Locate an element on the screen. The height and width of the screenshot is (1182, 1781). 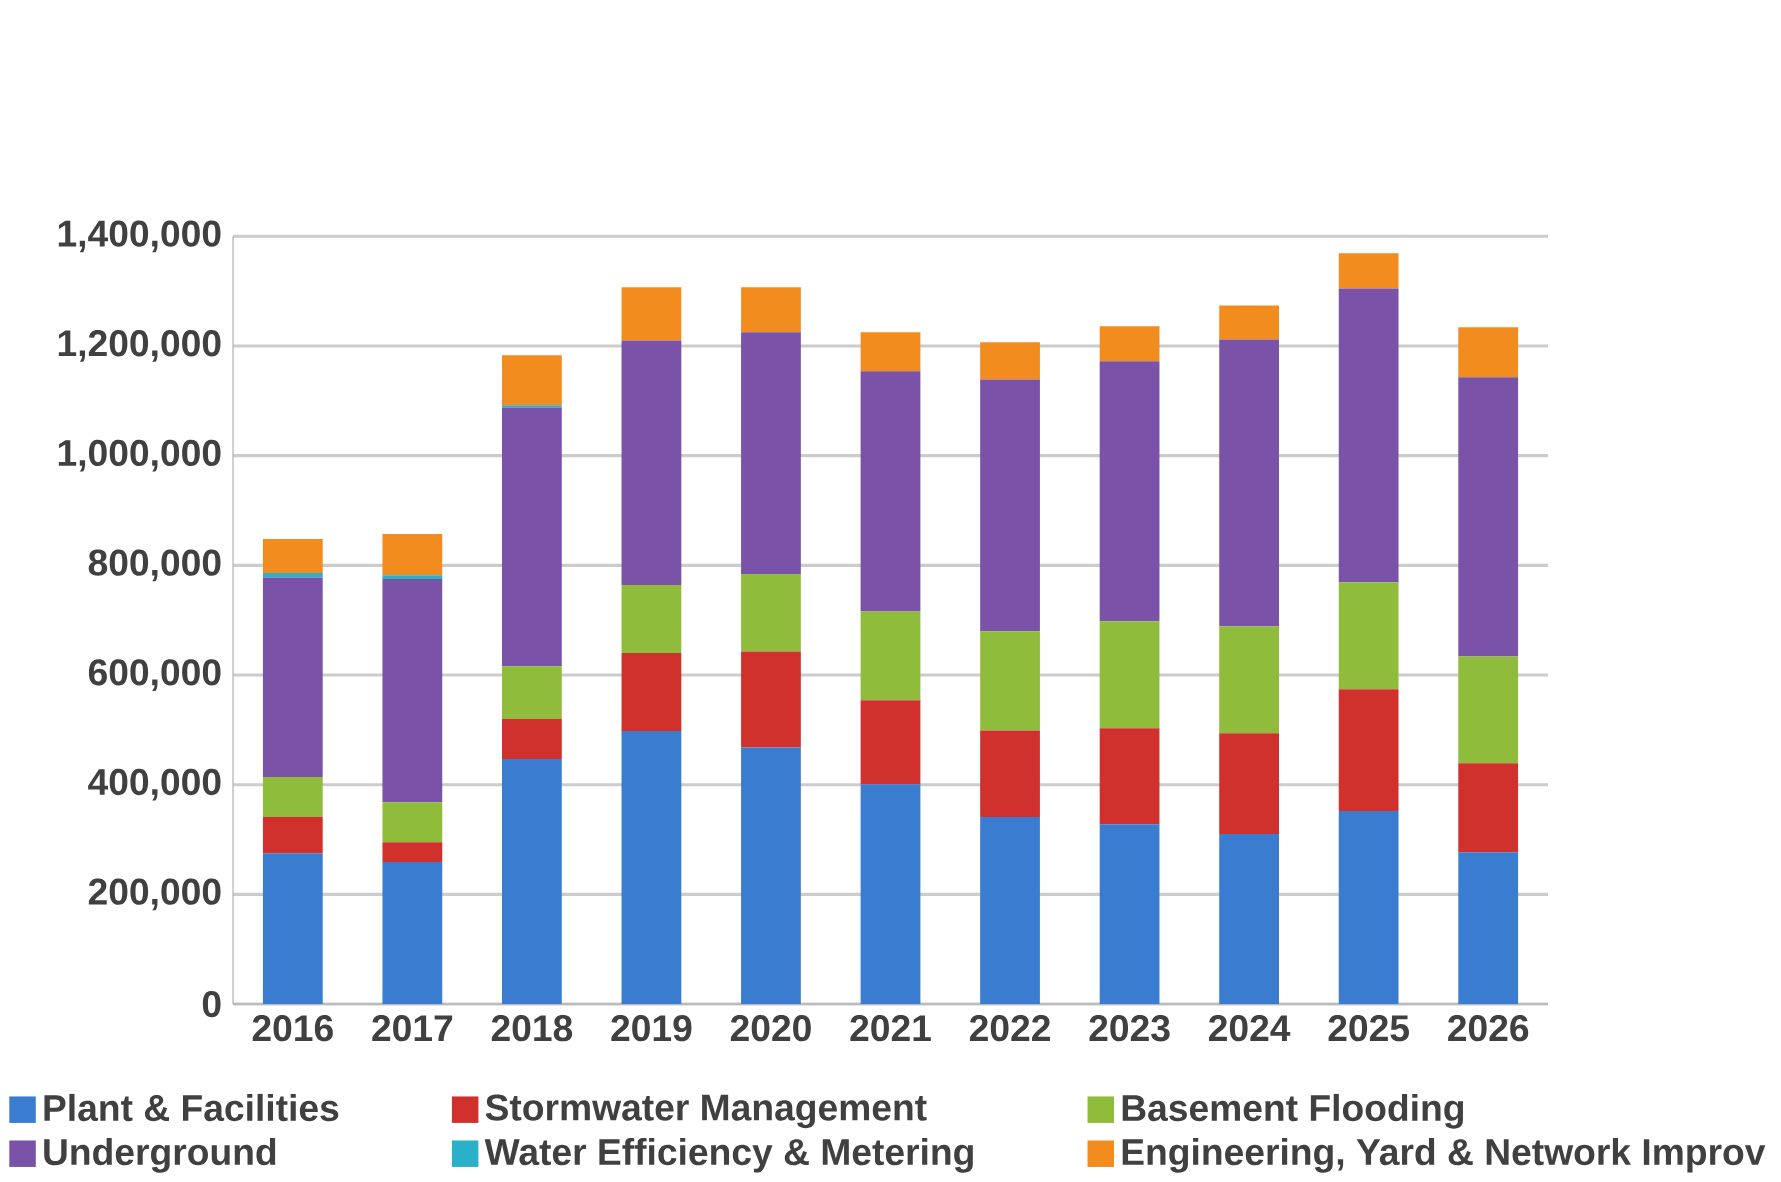
x-tick-label: 2018 is located at coordinates (532, 1028).